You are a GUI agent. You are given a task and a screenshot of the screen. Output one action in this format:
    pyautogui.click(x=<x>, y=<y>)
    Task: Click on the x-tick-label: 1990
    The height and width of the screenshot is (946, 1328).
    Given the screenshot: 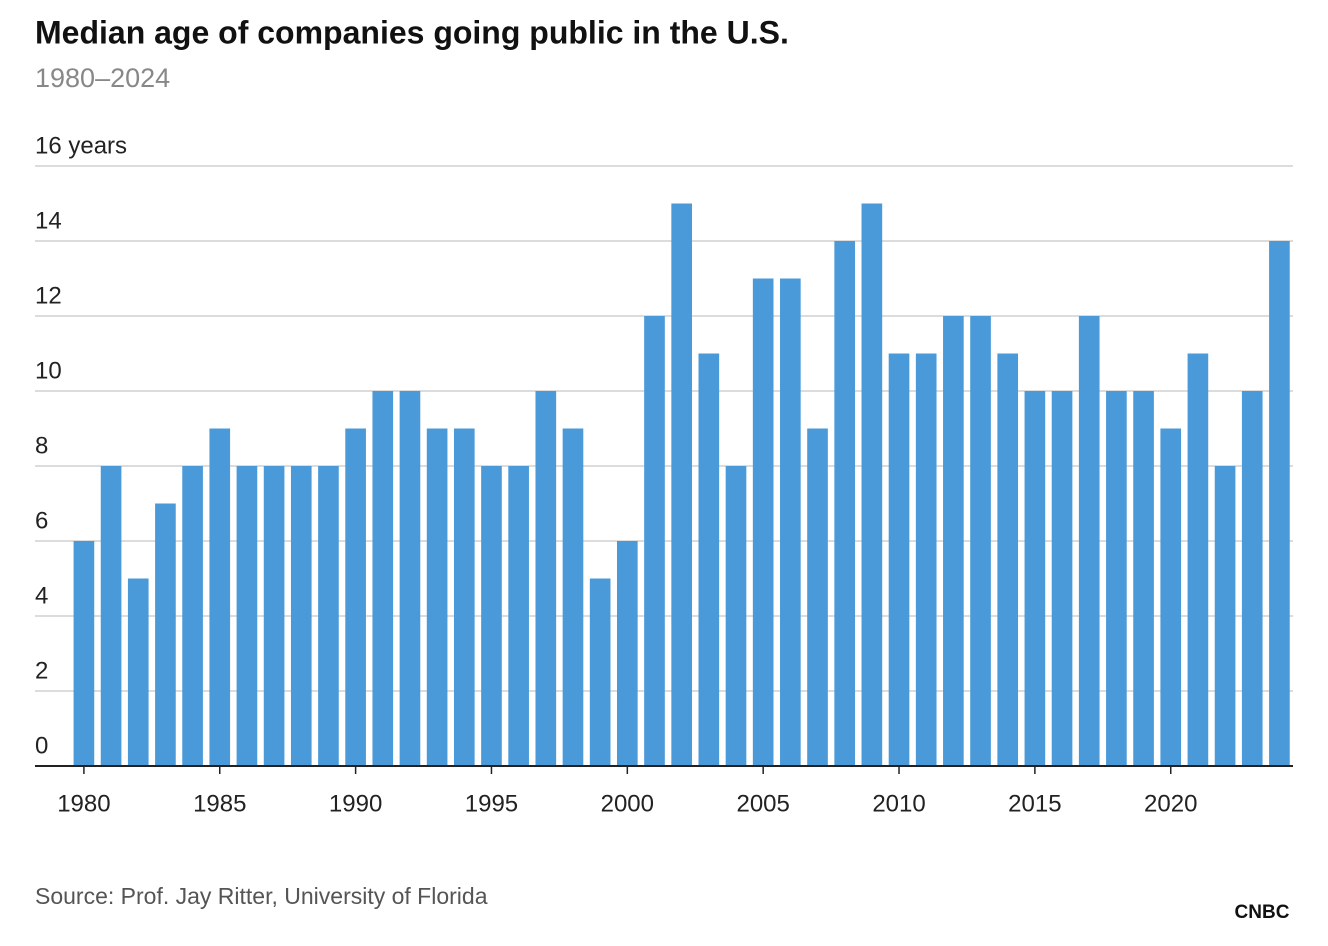 What is the action you would take?
    pyautogui.click(x=355, y=803)
    